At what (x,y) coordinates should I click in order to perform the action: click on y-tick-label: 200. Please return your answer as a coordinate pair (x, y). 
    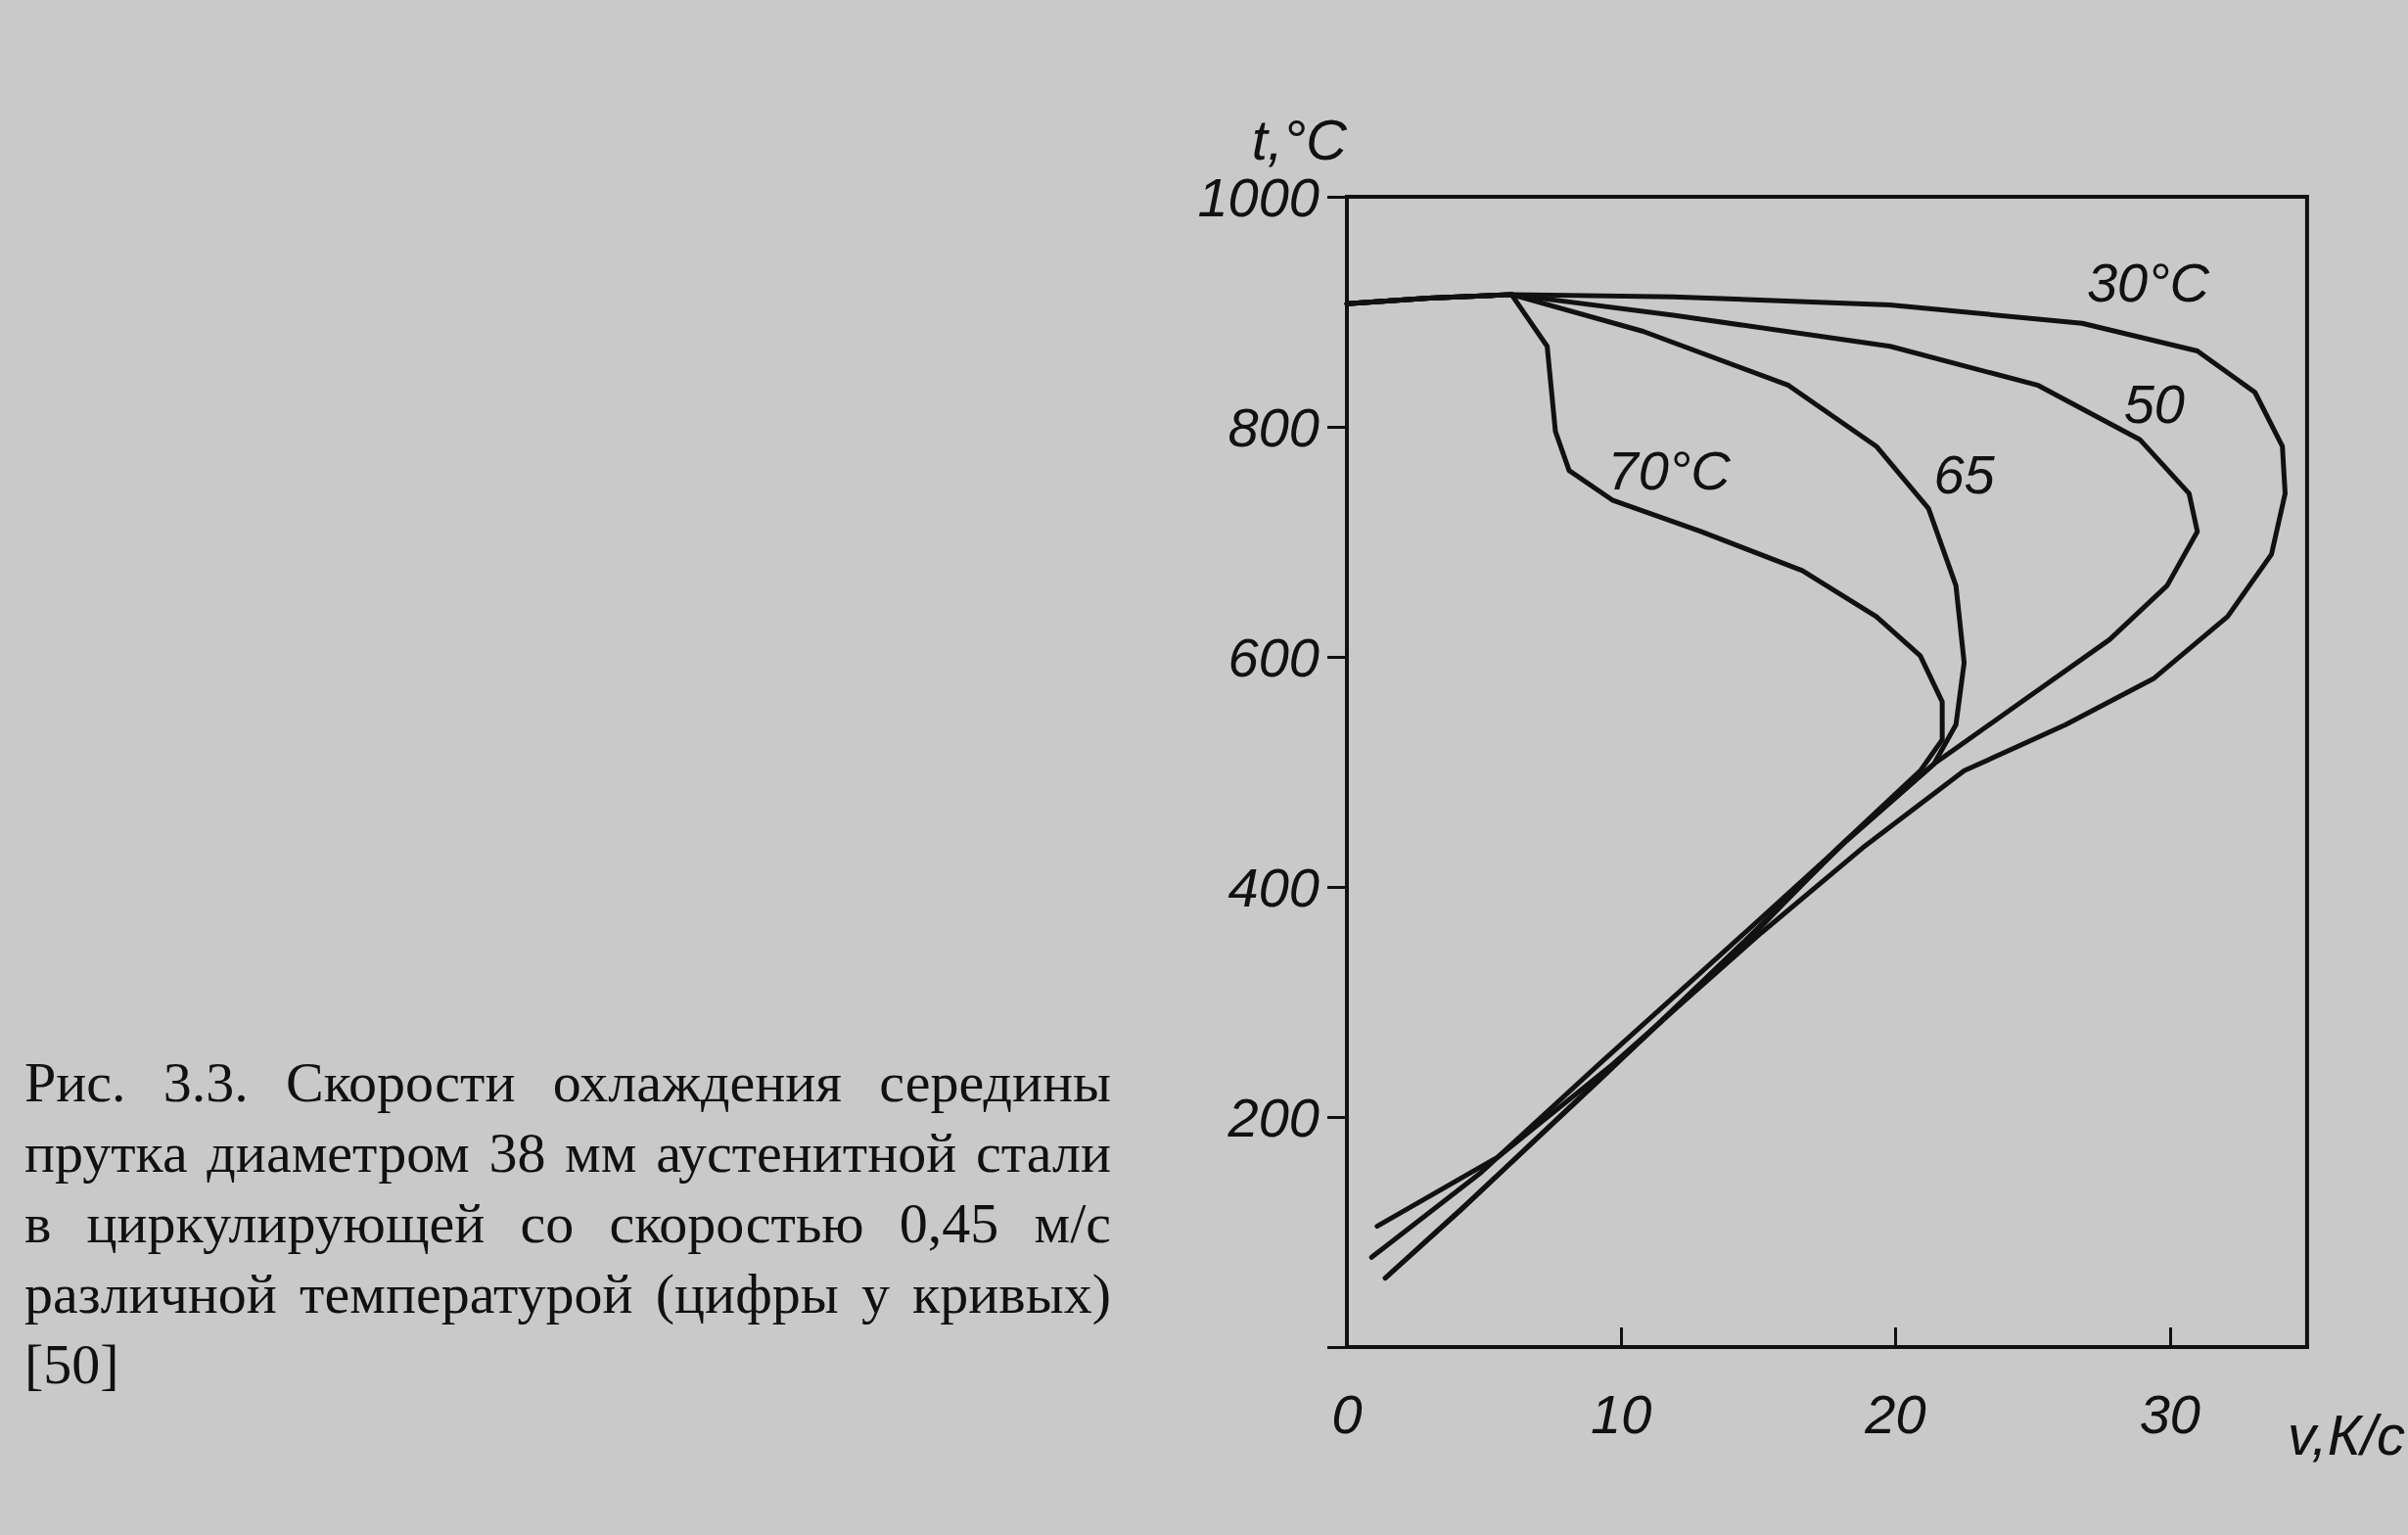
    Looking at the image, I should click on (1273, 1117).